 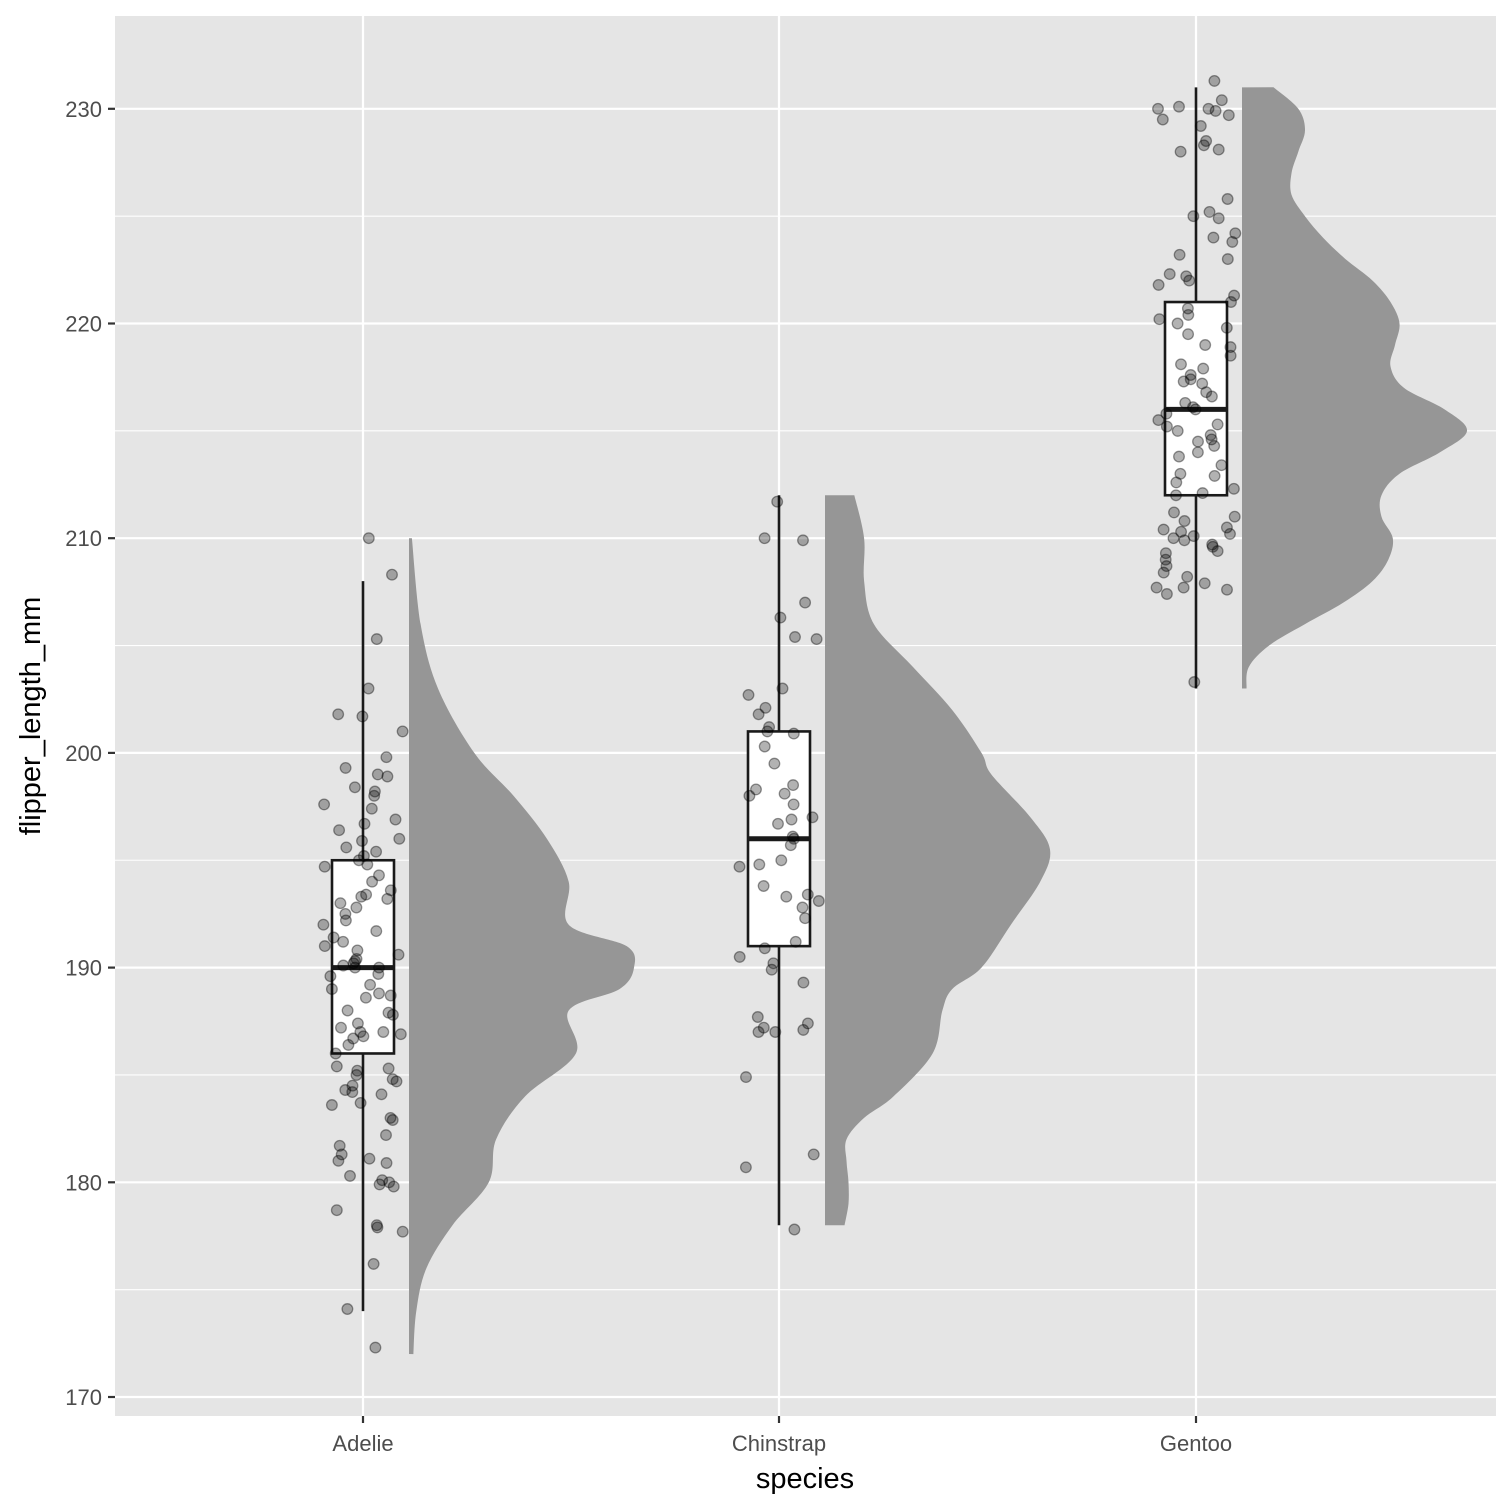 What do you see at coordinates (83, 109) in the screenshot?
I see `y-tick-label: 230` at bounding box center [83, 109].